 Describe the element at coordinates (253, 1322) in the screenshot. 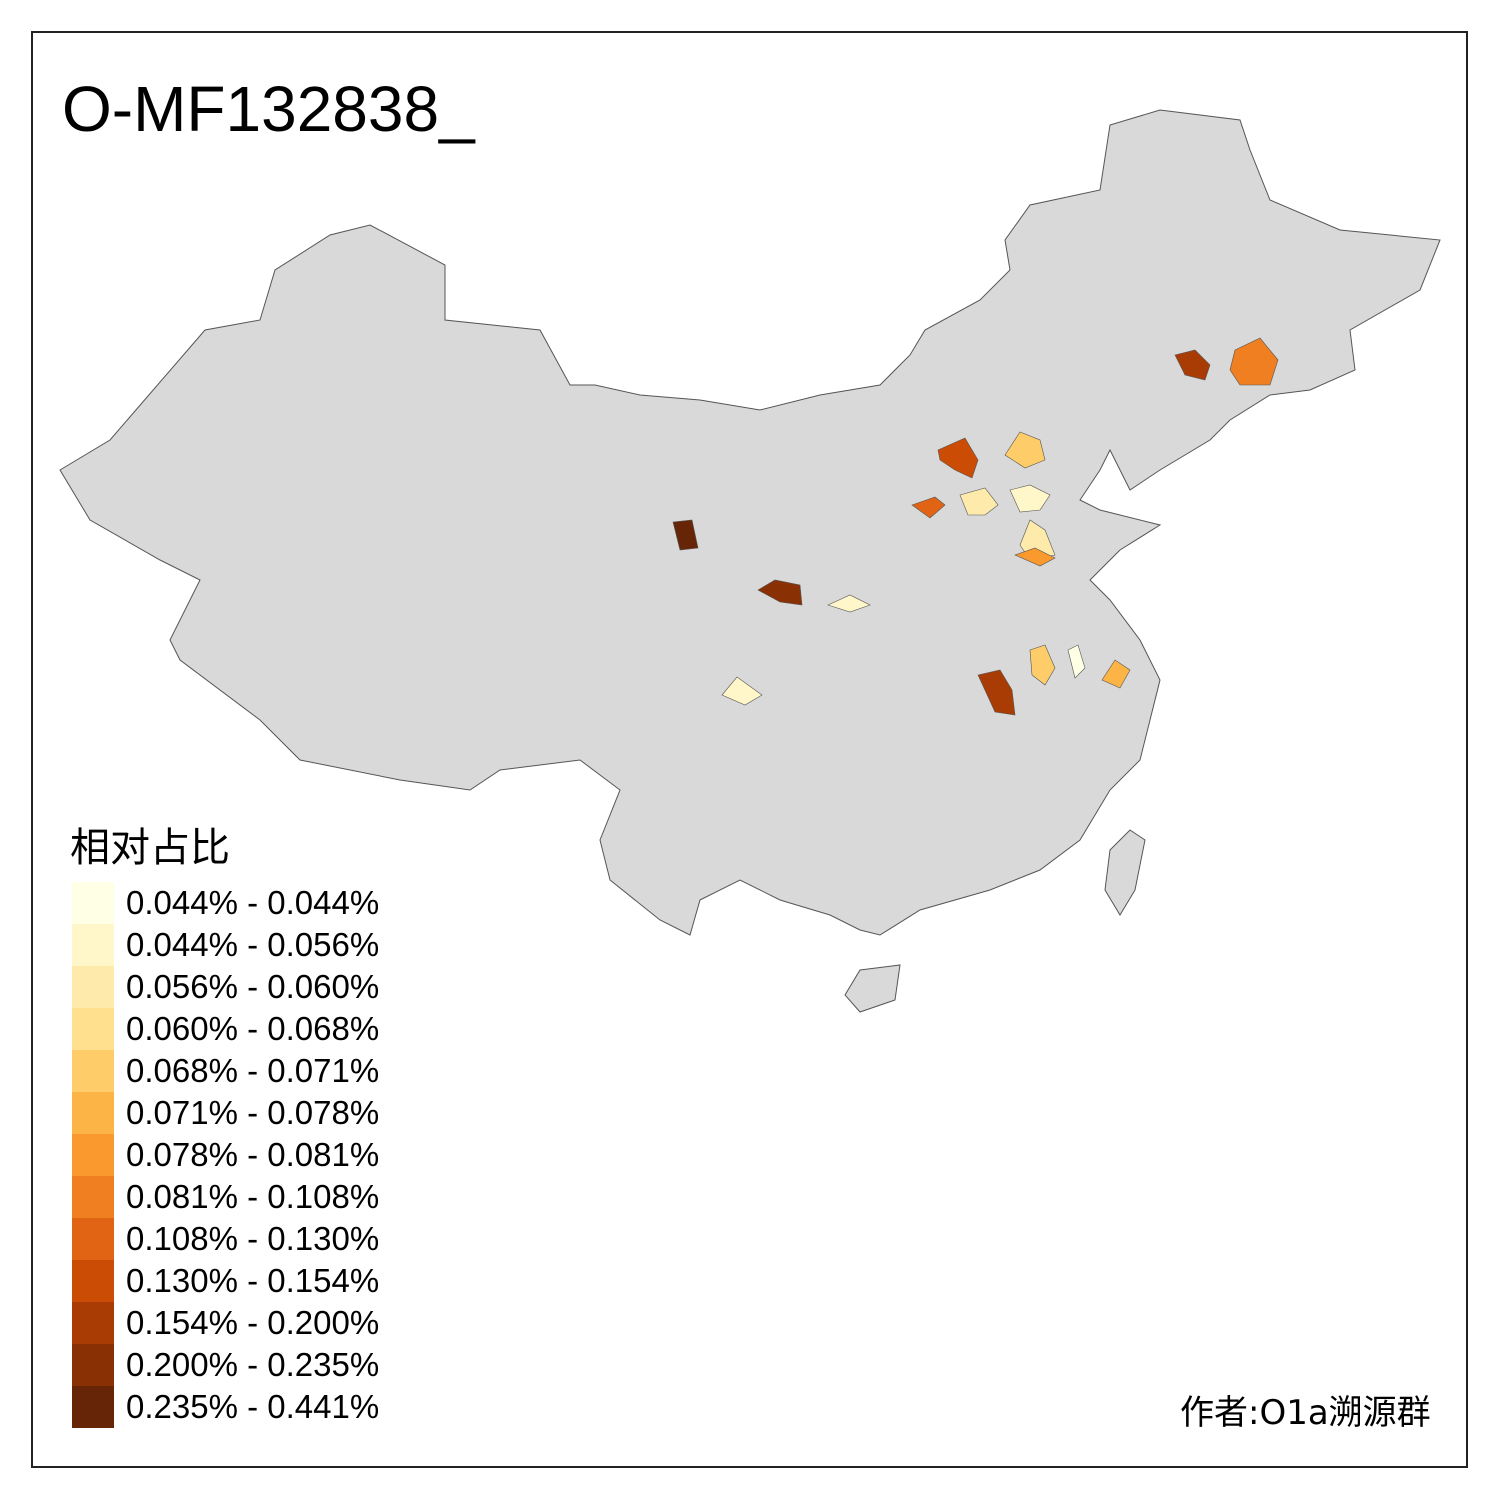

I see `legend-label: 0.154% - 0.200%` at that location.